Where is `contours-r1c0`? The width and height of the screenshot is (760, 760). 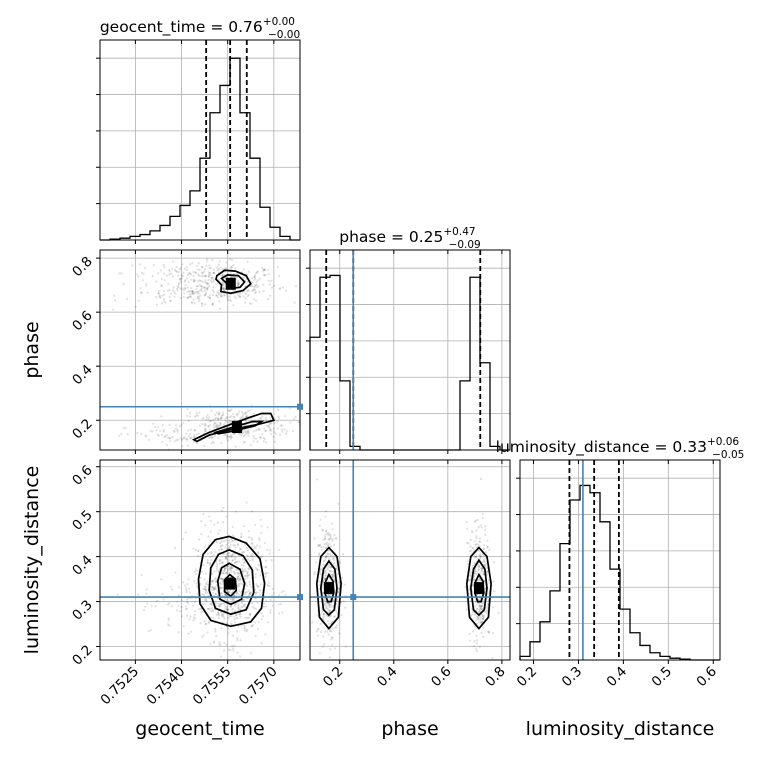 contours-r1c0 is located at coordinates (233, 356).